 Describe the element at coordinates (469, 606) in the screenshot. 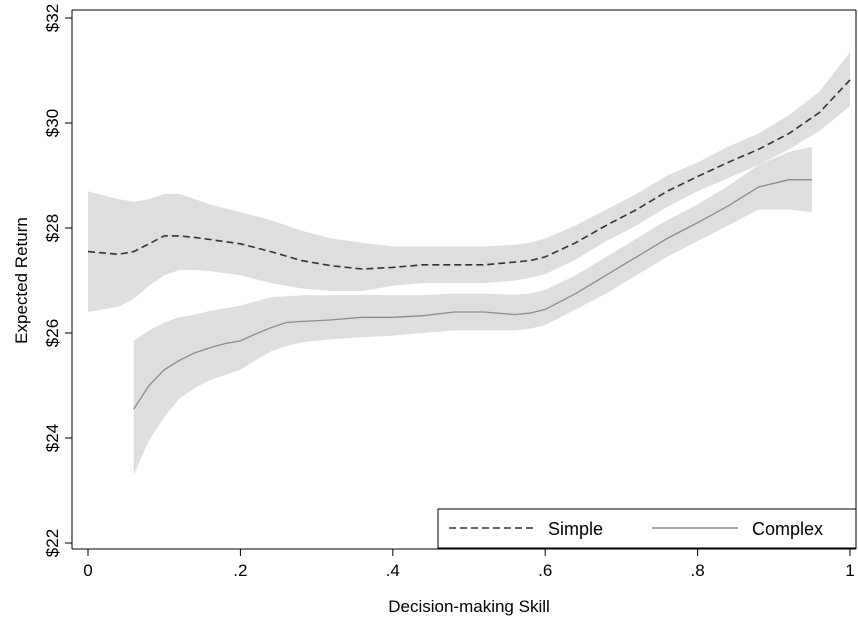

I see `x-axis-label: Decision-making Skill` at that location.